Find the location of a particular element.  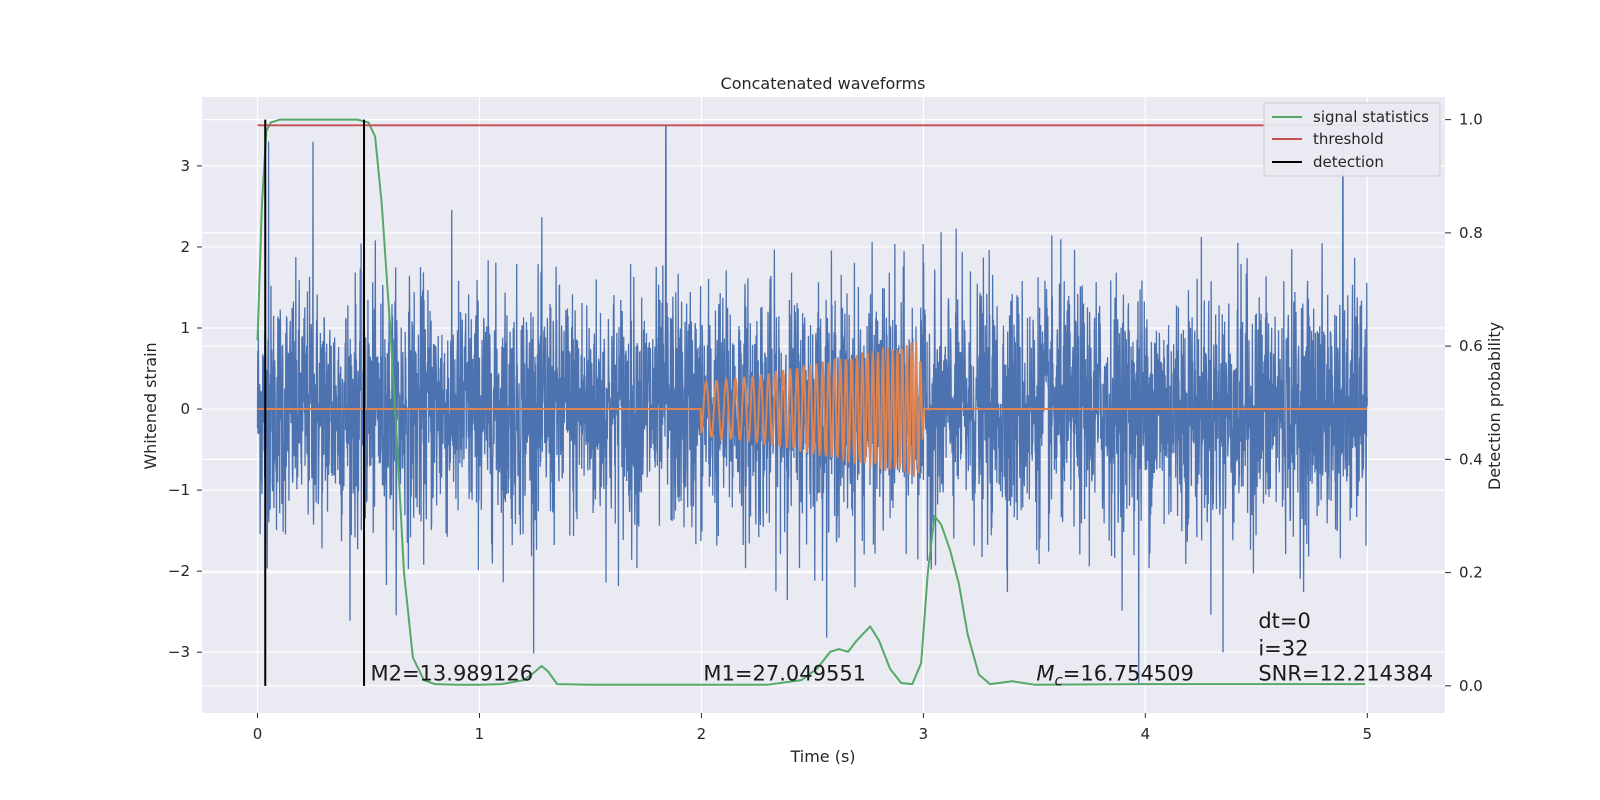

x-axis-title: Time (s) is located at coordinates (822, 756).